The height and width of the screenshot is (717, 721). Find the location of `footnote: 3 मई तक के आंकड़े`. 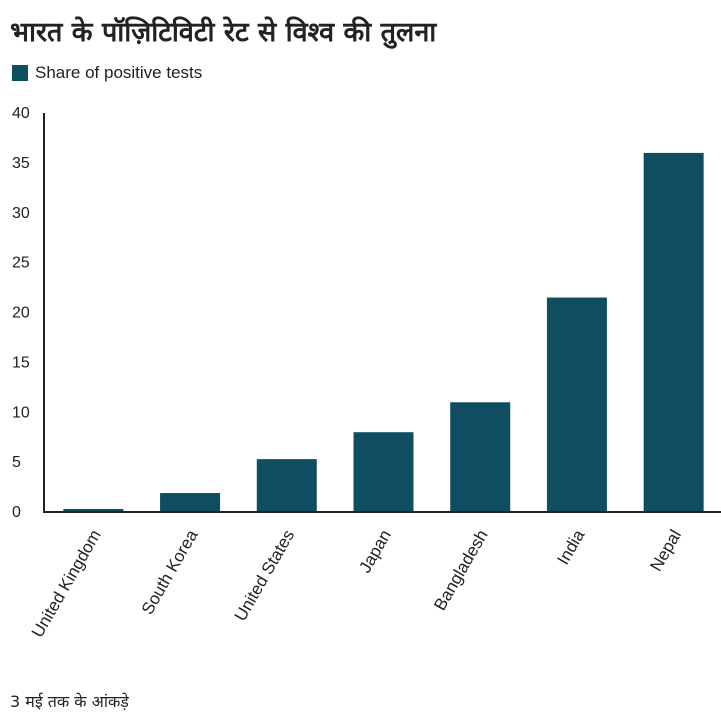

footnote: 3 मई तक के आंकड़े is located at coordinates (69, 701).